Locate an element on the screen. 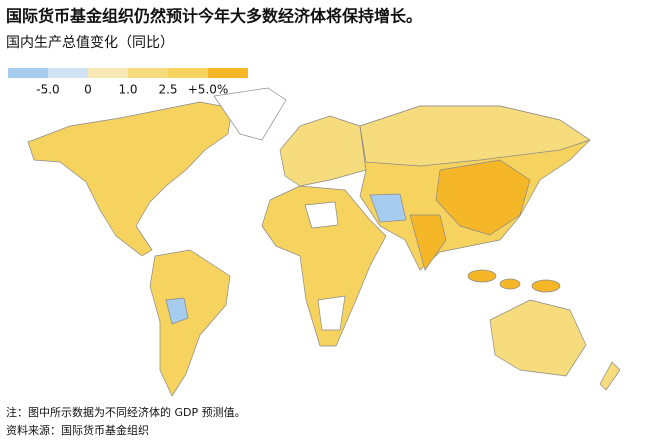 The width and height of the screenshot is (658, 445). africa-no-data is located at coordinates (325, 266).